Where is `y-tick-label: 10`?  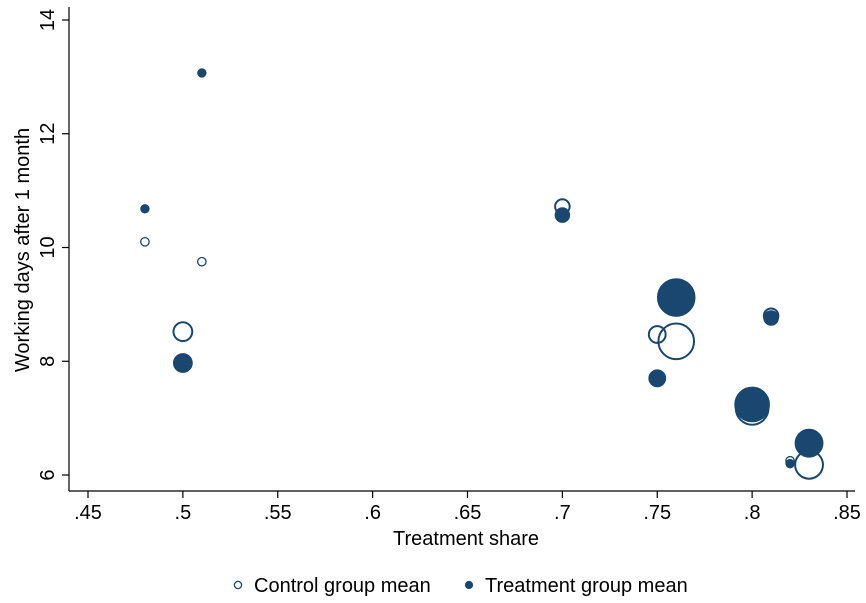 y-tick-label: 10 is located at coordinates (48, 247).